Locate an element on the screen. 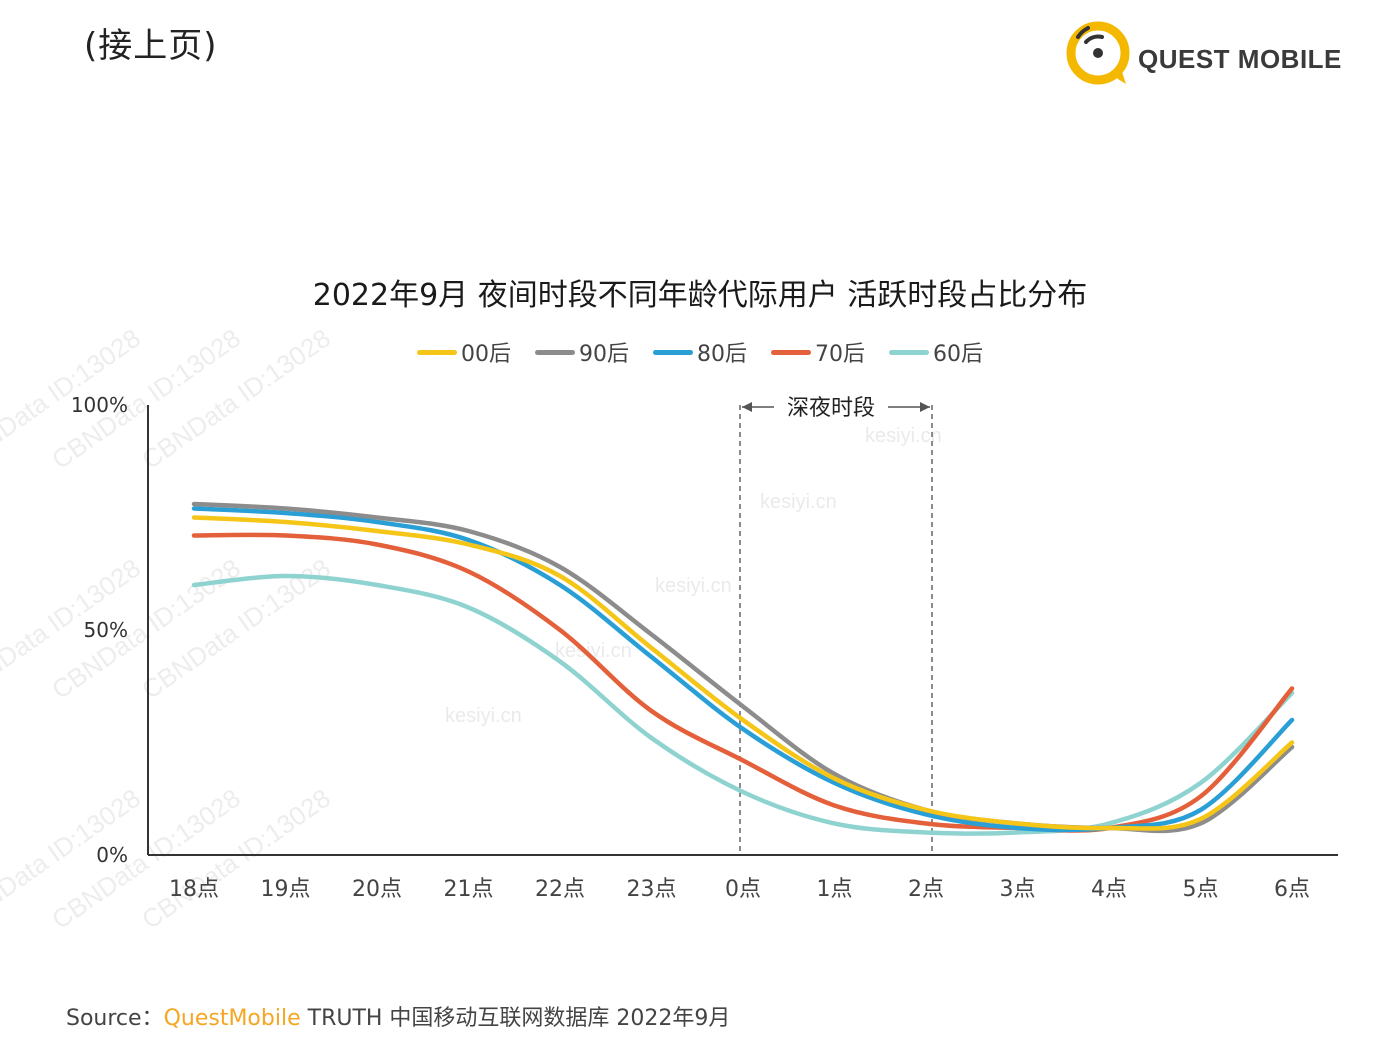 This screenshot has height=1050, width=1400. legend-item: 80后 is located at coordinates (700, 352).